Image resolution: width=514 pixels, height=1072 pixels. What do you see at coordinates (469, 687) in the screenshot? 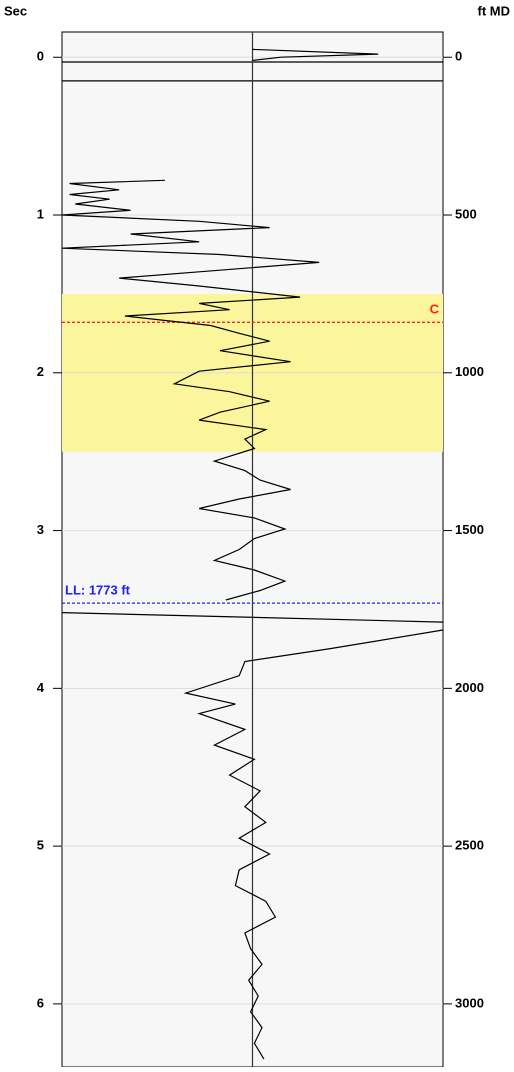
I see `y2-tick-label: 2000` at bounding box center [469, 687].